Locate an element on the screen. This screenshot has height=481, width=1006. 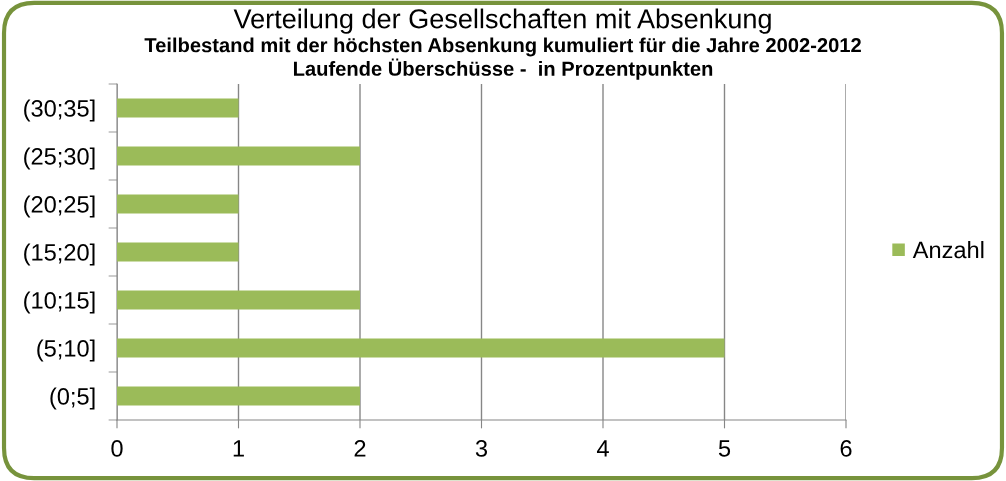
x-tick-label: 1 is located at coordinates (238, 448).